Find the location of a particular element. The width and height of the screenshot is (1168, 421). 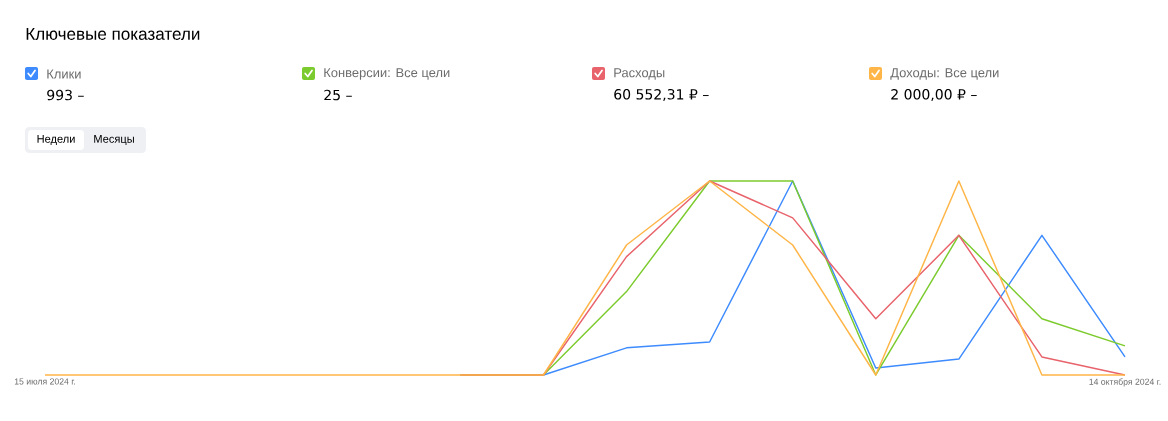

legend-label: Конверсии: Все цели is located at coordinates (387, 74).